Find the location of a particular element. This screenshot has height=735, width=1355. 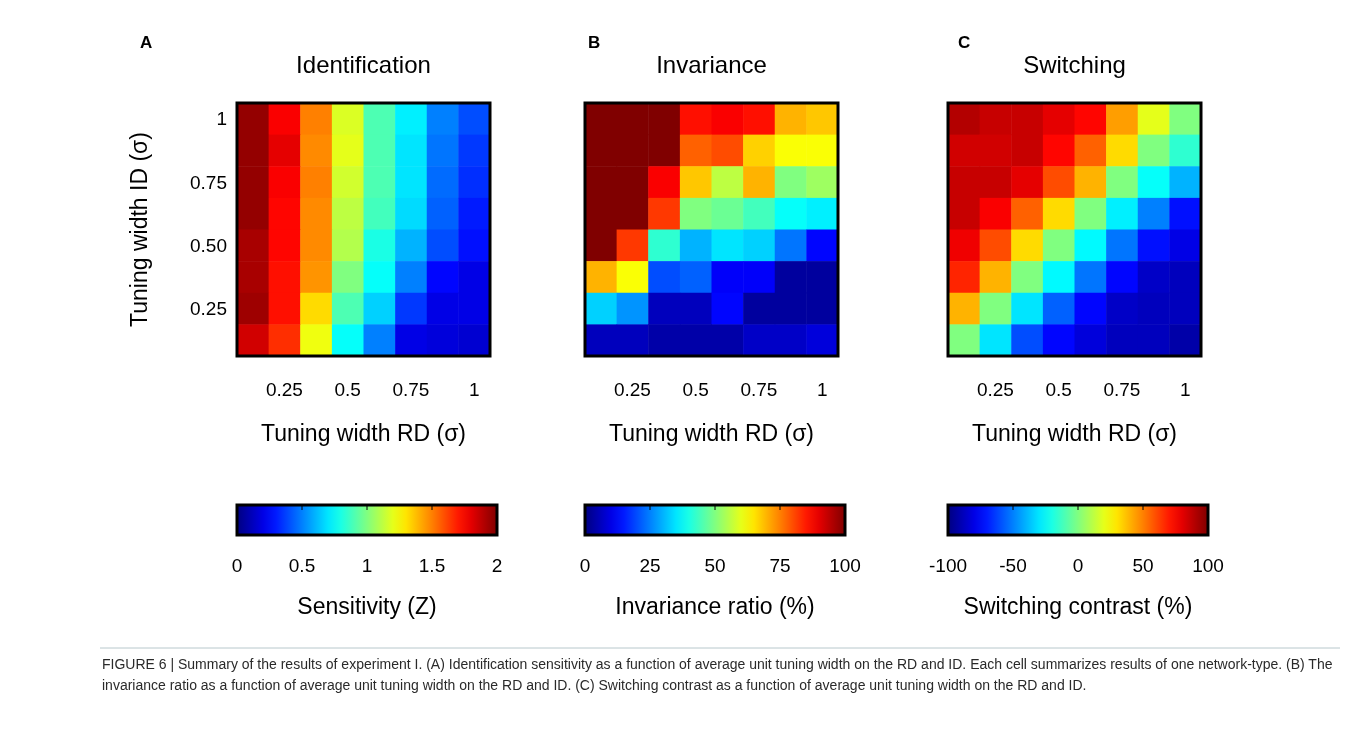

y-tick-label: 1 is located at coordinates (221, 119).